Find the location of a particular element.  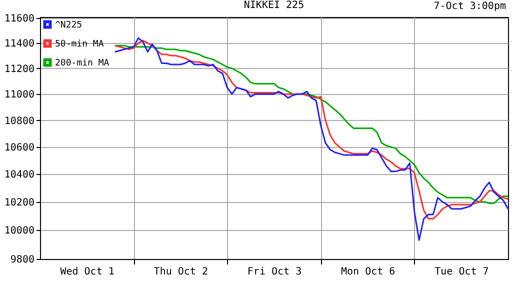

y-tick-label: 10600 is located at coordinates (19, 148).